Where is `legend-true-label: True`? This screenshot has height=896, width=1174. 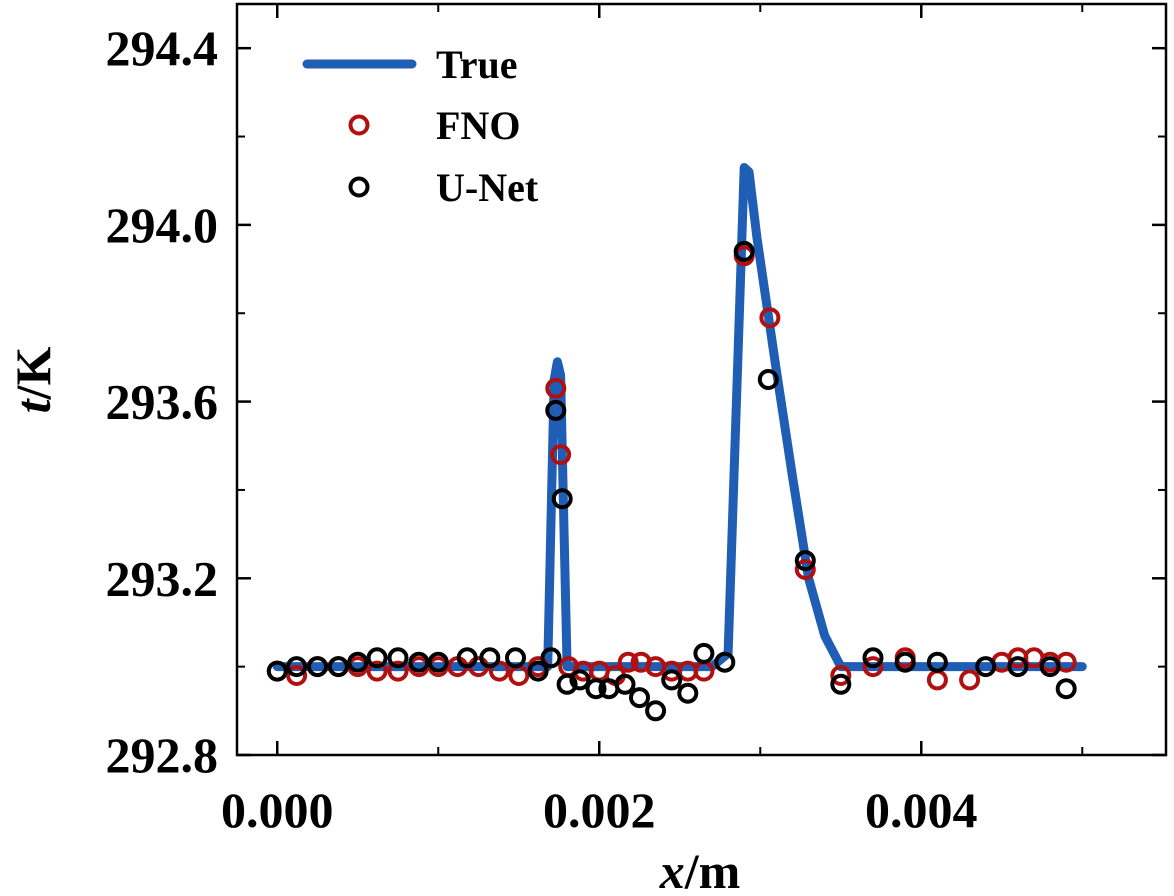
legend-true-label: True is located at coordinates (476, 64).